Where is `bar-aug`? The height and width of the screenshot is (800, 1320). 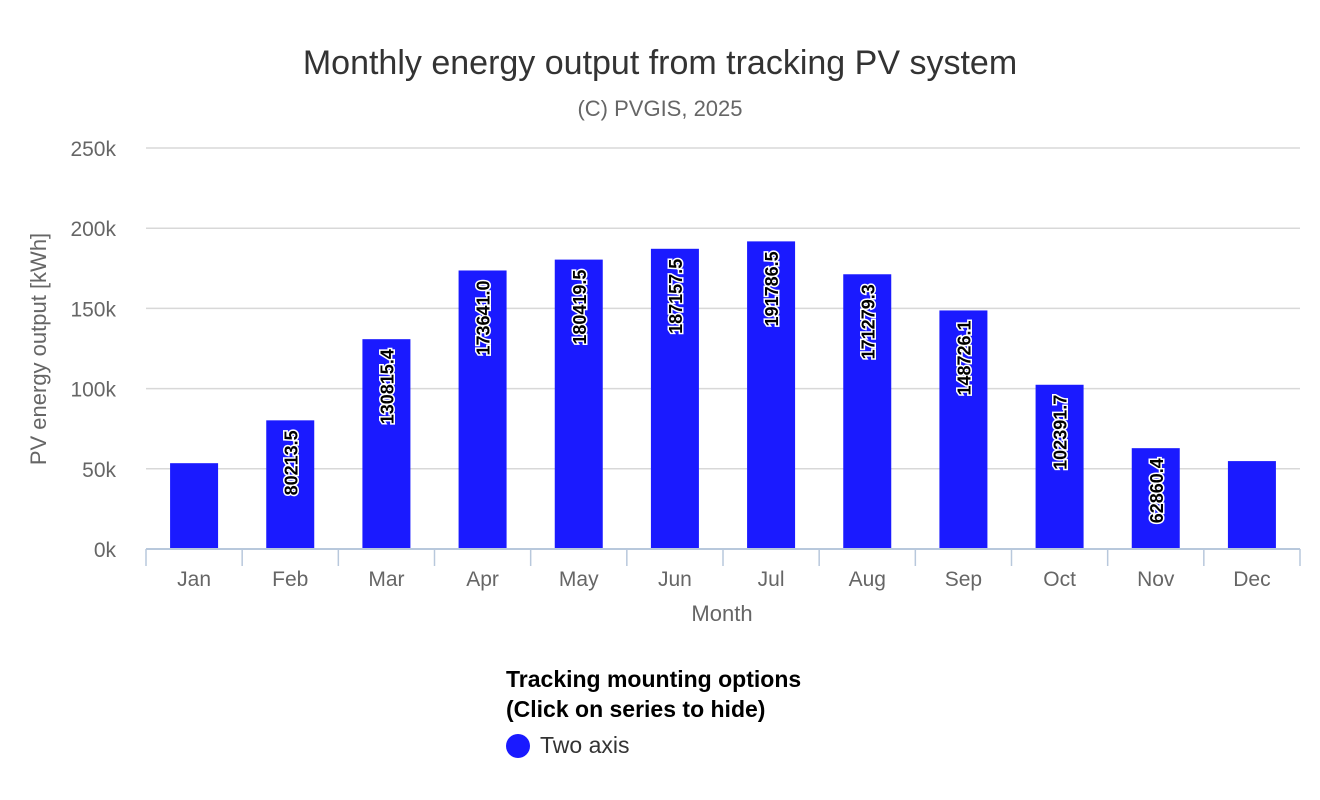 bar-aug is located at coordinates (867, 411).